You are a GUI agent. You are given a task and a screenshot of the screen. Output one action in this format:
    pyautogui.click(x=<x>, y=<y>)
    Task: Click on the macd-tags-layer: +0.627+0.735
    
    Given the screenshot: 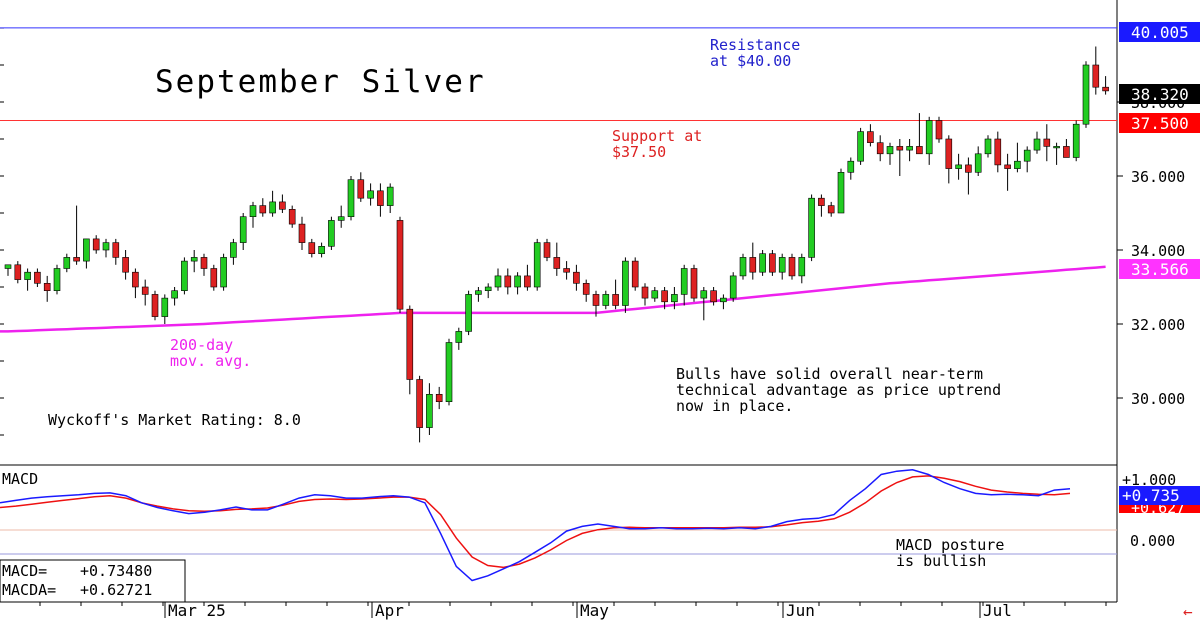 What is the action you would take?
    pyautogui.click(x=1159, y=501)
    